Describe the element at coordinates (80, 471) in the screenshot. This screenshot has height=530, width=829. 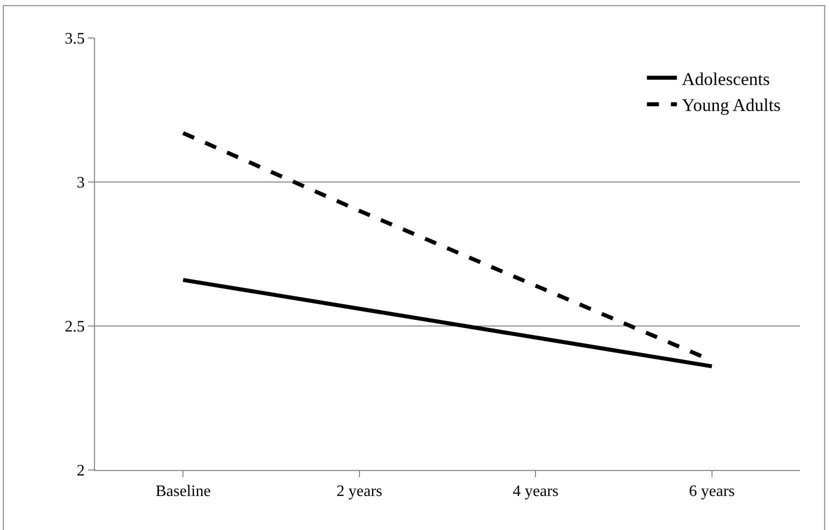
I see `y-tick-label: 2` at that location.